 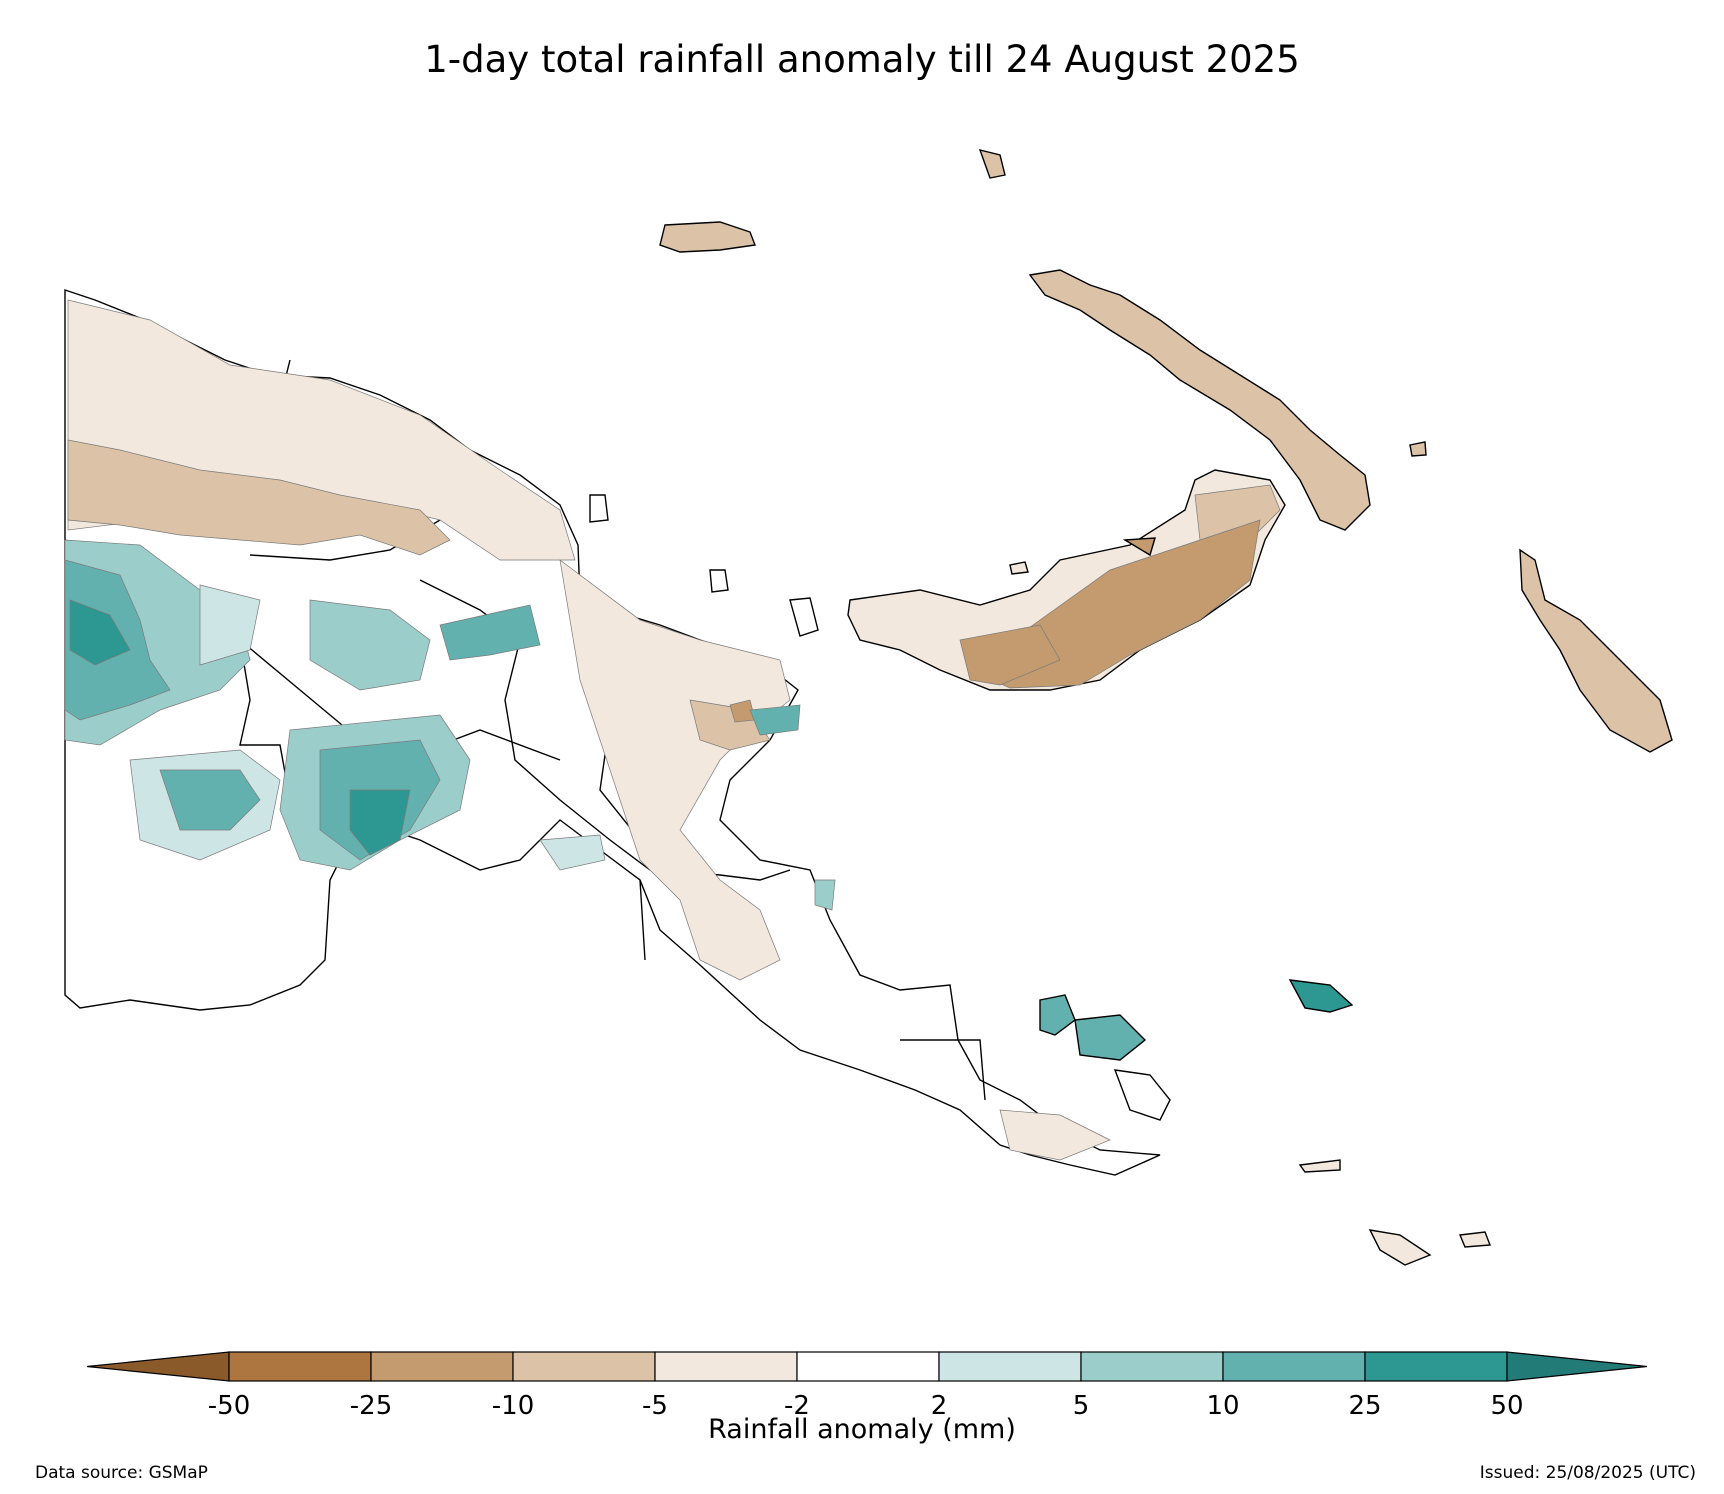 What do you see at coordinates (1596, 650) in the screenshot?
I see `bougainville` at bounding box center [1596, 650].